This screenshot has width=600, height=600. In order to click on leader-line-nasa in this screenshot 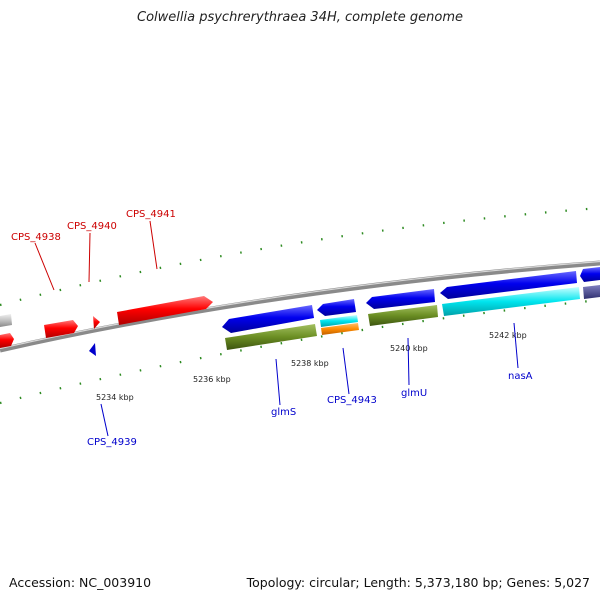, I will do `click(516, 345)`.